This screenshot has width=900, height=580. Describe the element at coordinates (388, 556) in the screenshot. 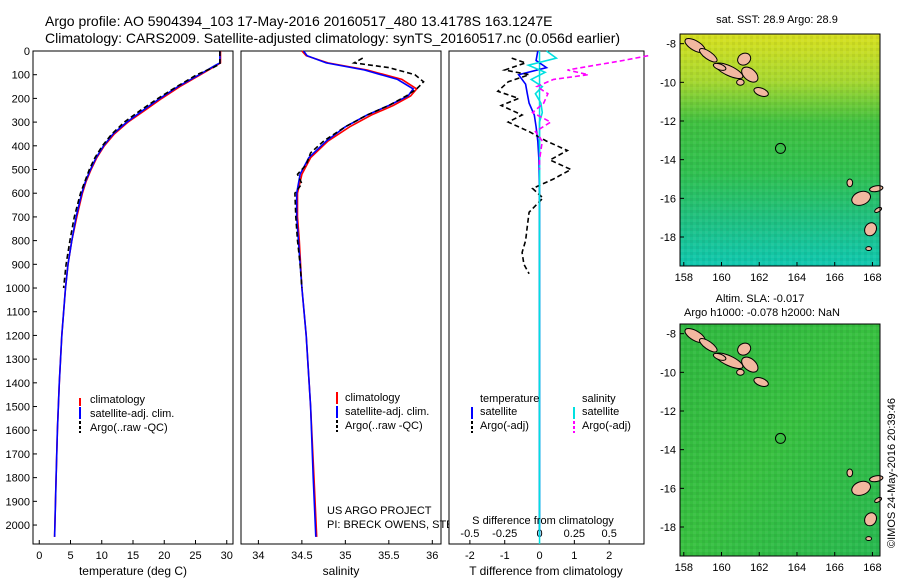

I see `x-tick-label: 35.5` at that location.